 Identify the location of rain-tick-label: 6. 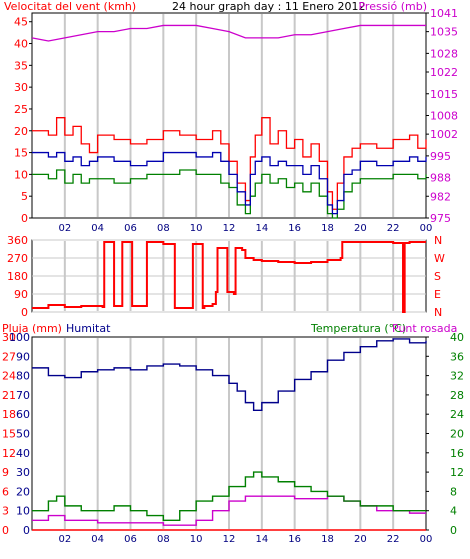
(5, 491).